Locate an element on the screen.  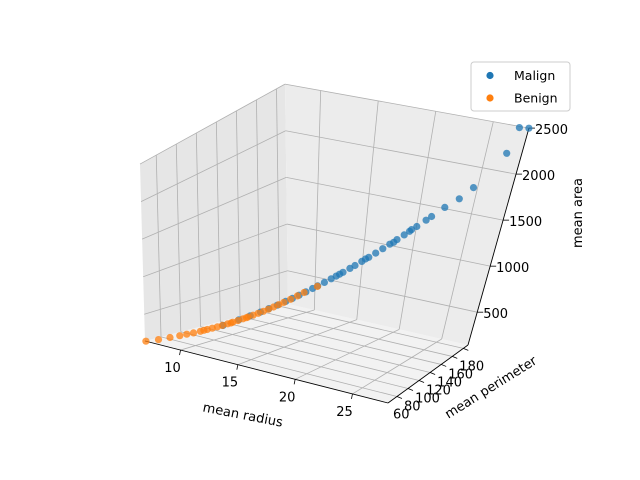
y-tick-label: 140 is located at coordinates (449, 382).